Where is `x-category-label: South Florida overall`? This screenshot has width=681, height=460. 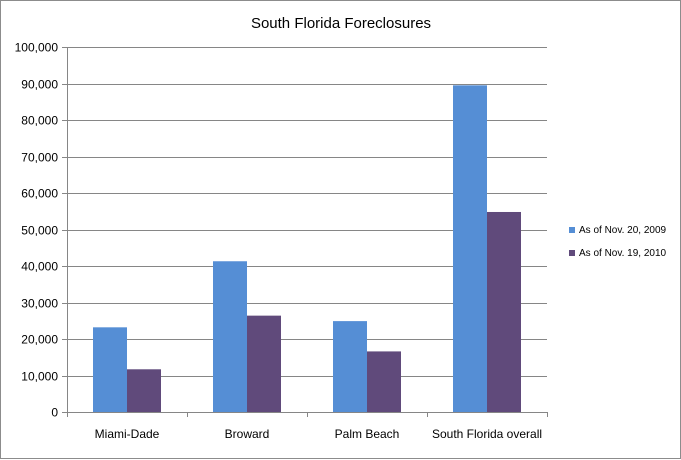 x-category-label: South Florida overall is located at coordinates (487, 434).